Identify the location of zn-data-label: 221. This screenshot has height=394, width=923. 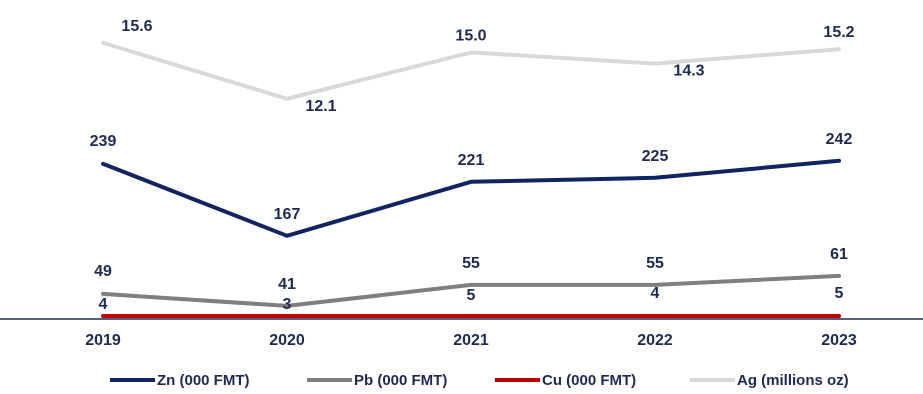
(471, 160).